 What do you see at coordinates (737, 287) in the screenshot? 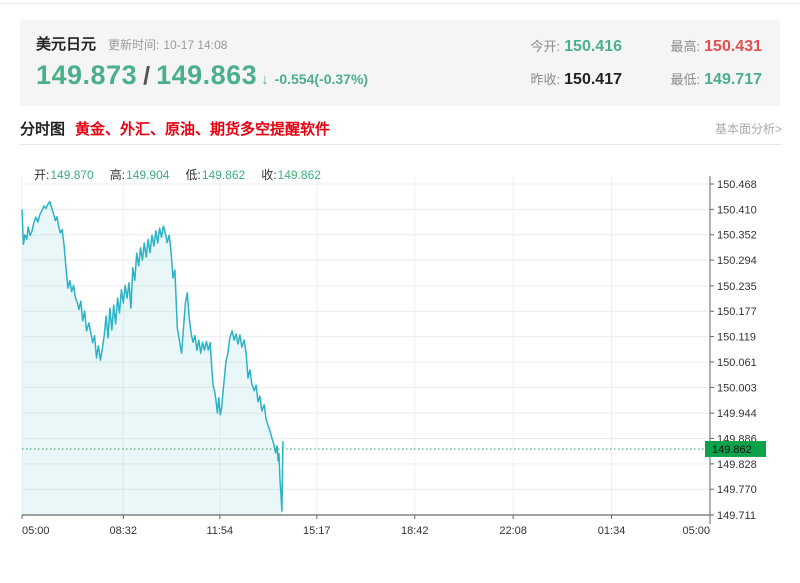
I see `y-axis-label: 150.235` at bounding box center [737, 287].